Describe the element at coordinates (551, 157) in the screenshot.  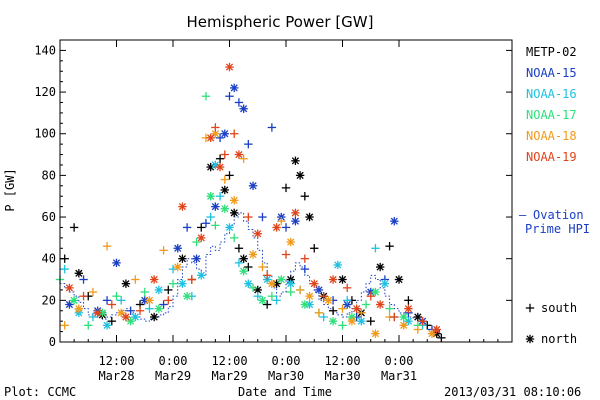
I see `legend-item-noaa-19: NOAA-19` at that location.